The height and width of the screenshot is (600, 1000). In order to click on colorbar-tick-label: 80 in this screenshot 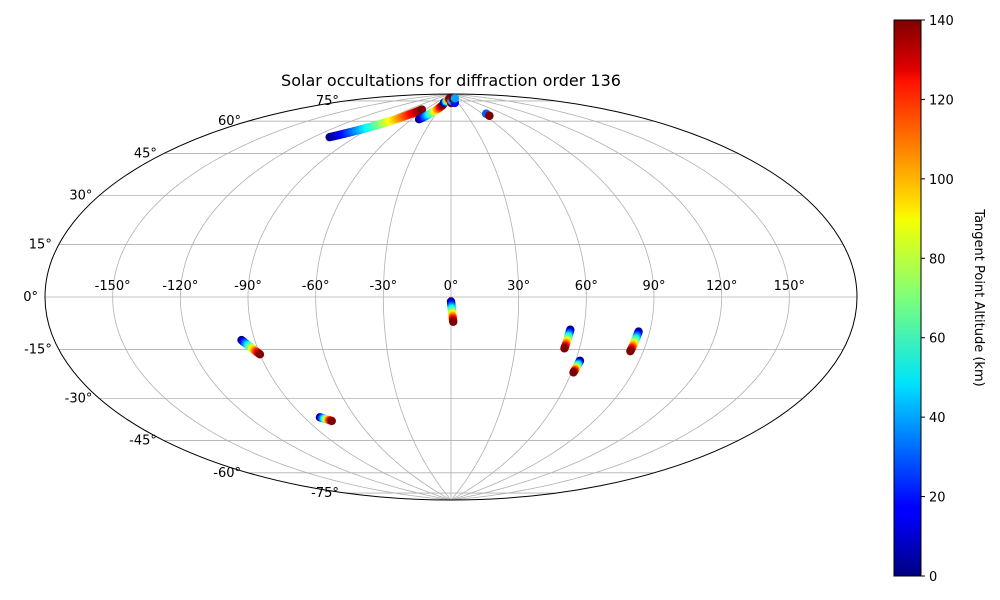, I will do `click(937, 259)`.